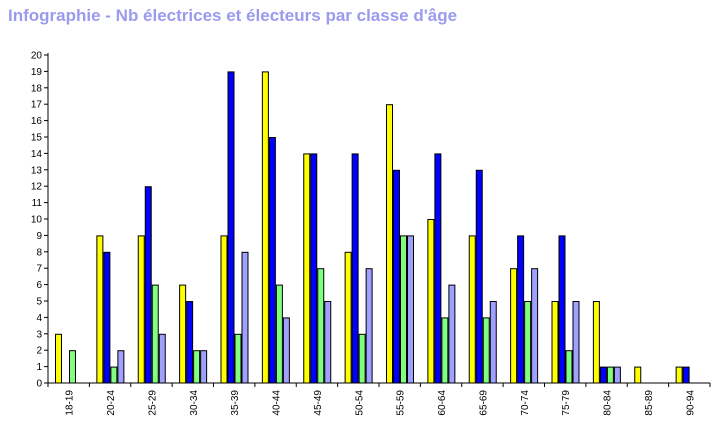 Image resolution: width=728 pixels, height=426 pixels. I want to click on y-tick-label: 16, so click(37, 121).